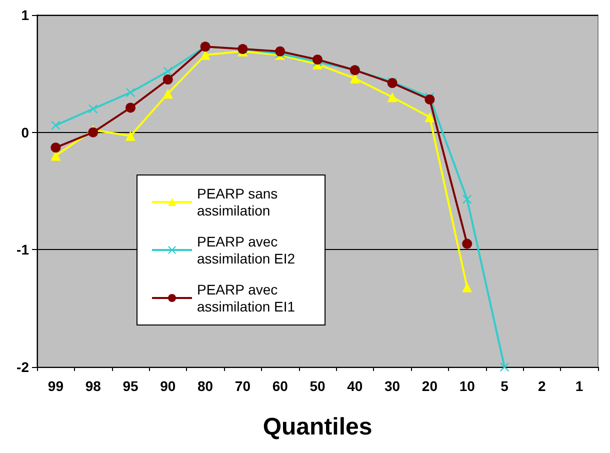 Image resolution: width=610 pixels, height=453 pixels. What do you see at coordinates (430, 386) in the screenshot?
I see `x-tick-label: 20` at bounding box center [430, 386].